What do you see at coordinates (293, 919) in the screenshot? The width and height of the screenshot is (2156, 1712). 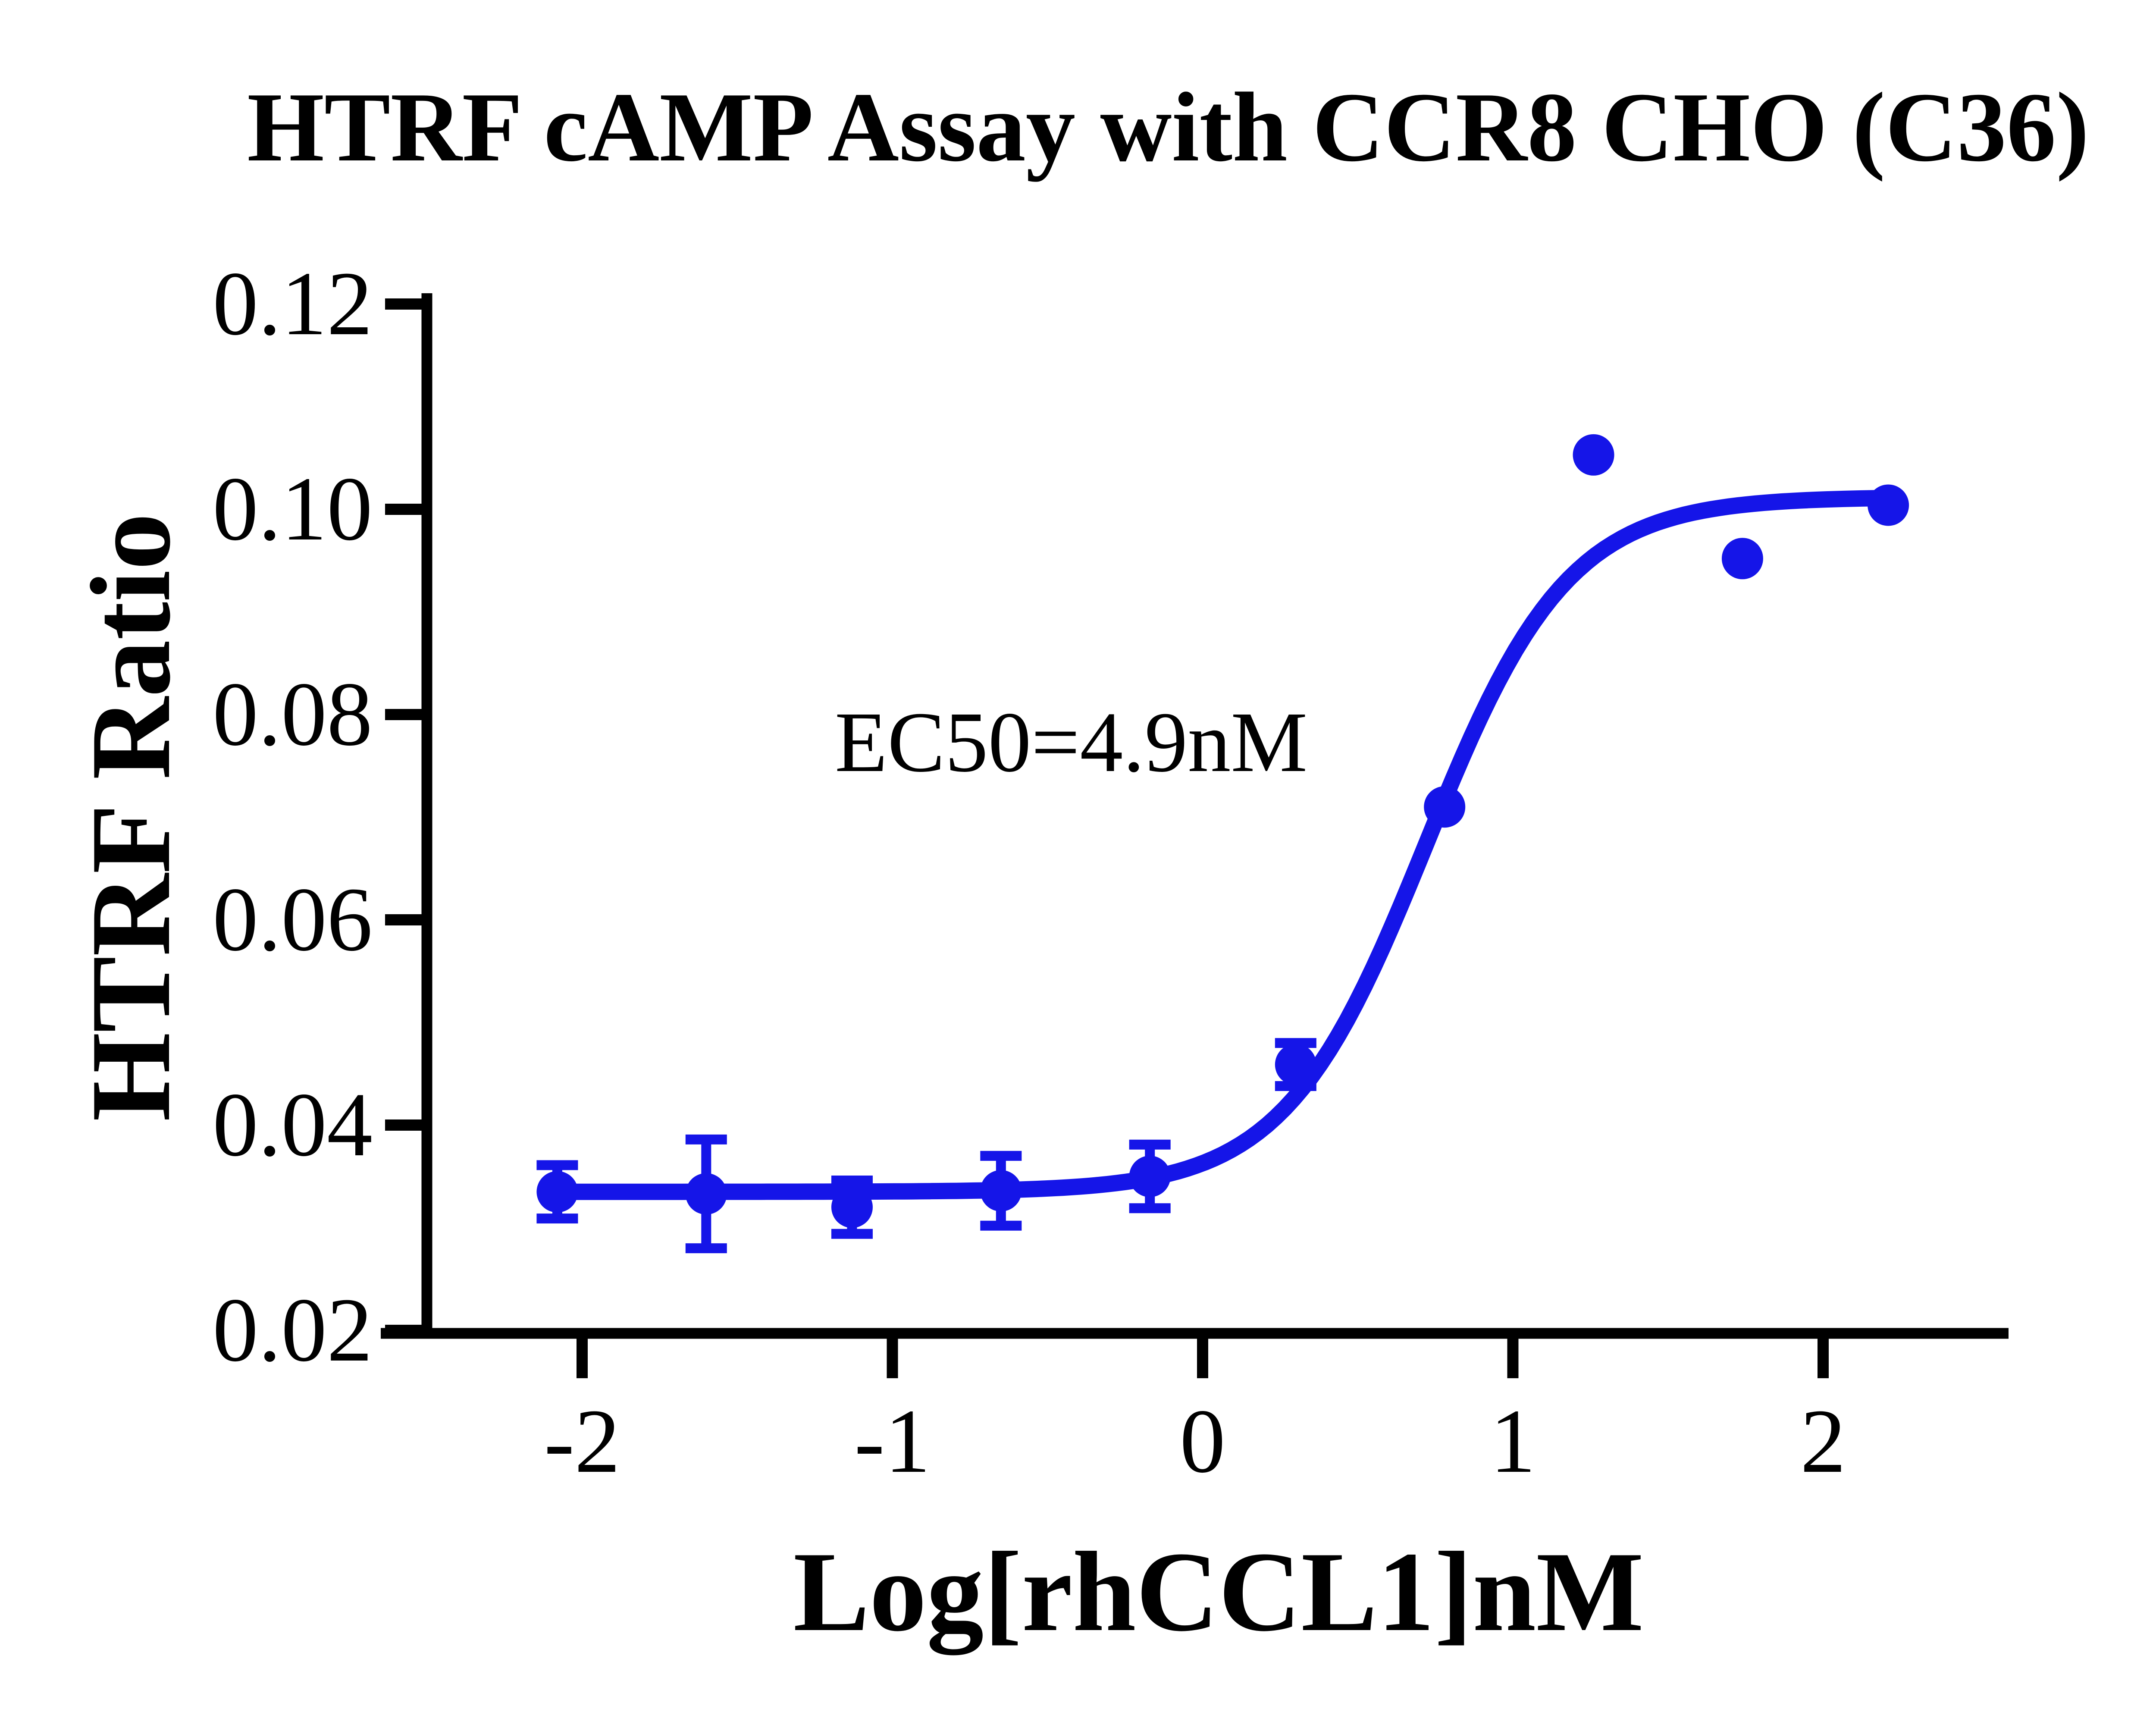 I see `y-tick-label: 0.06` at bounding box center [293, 919].